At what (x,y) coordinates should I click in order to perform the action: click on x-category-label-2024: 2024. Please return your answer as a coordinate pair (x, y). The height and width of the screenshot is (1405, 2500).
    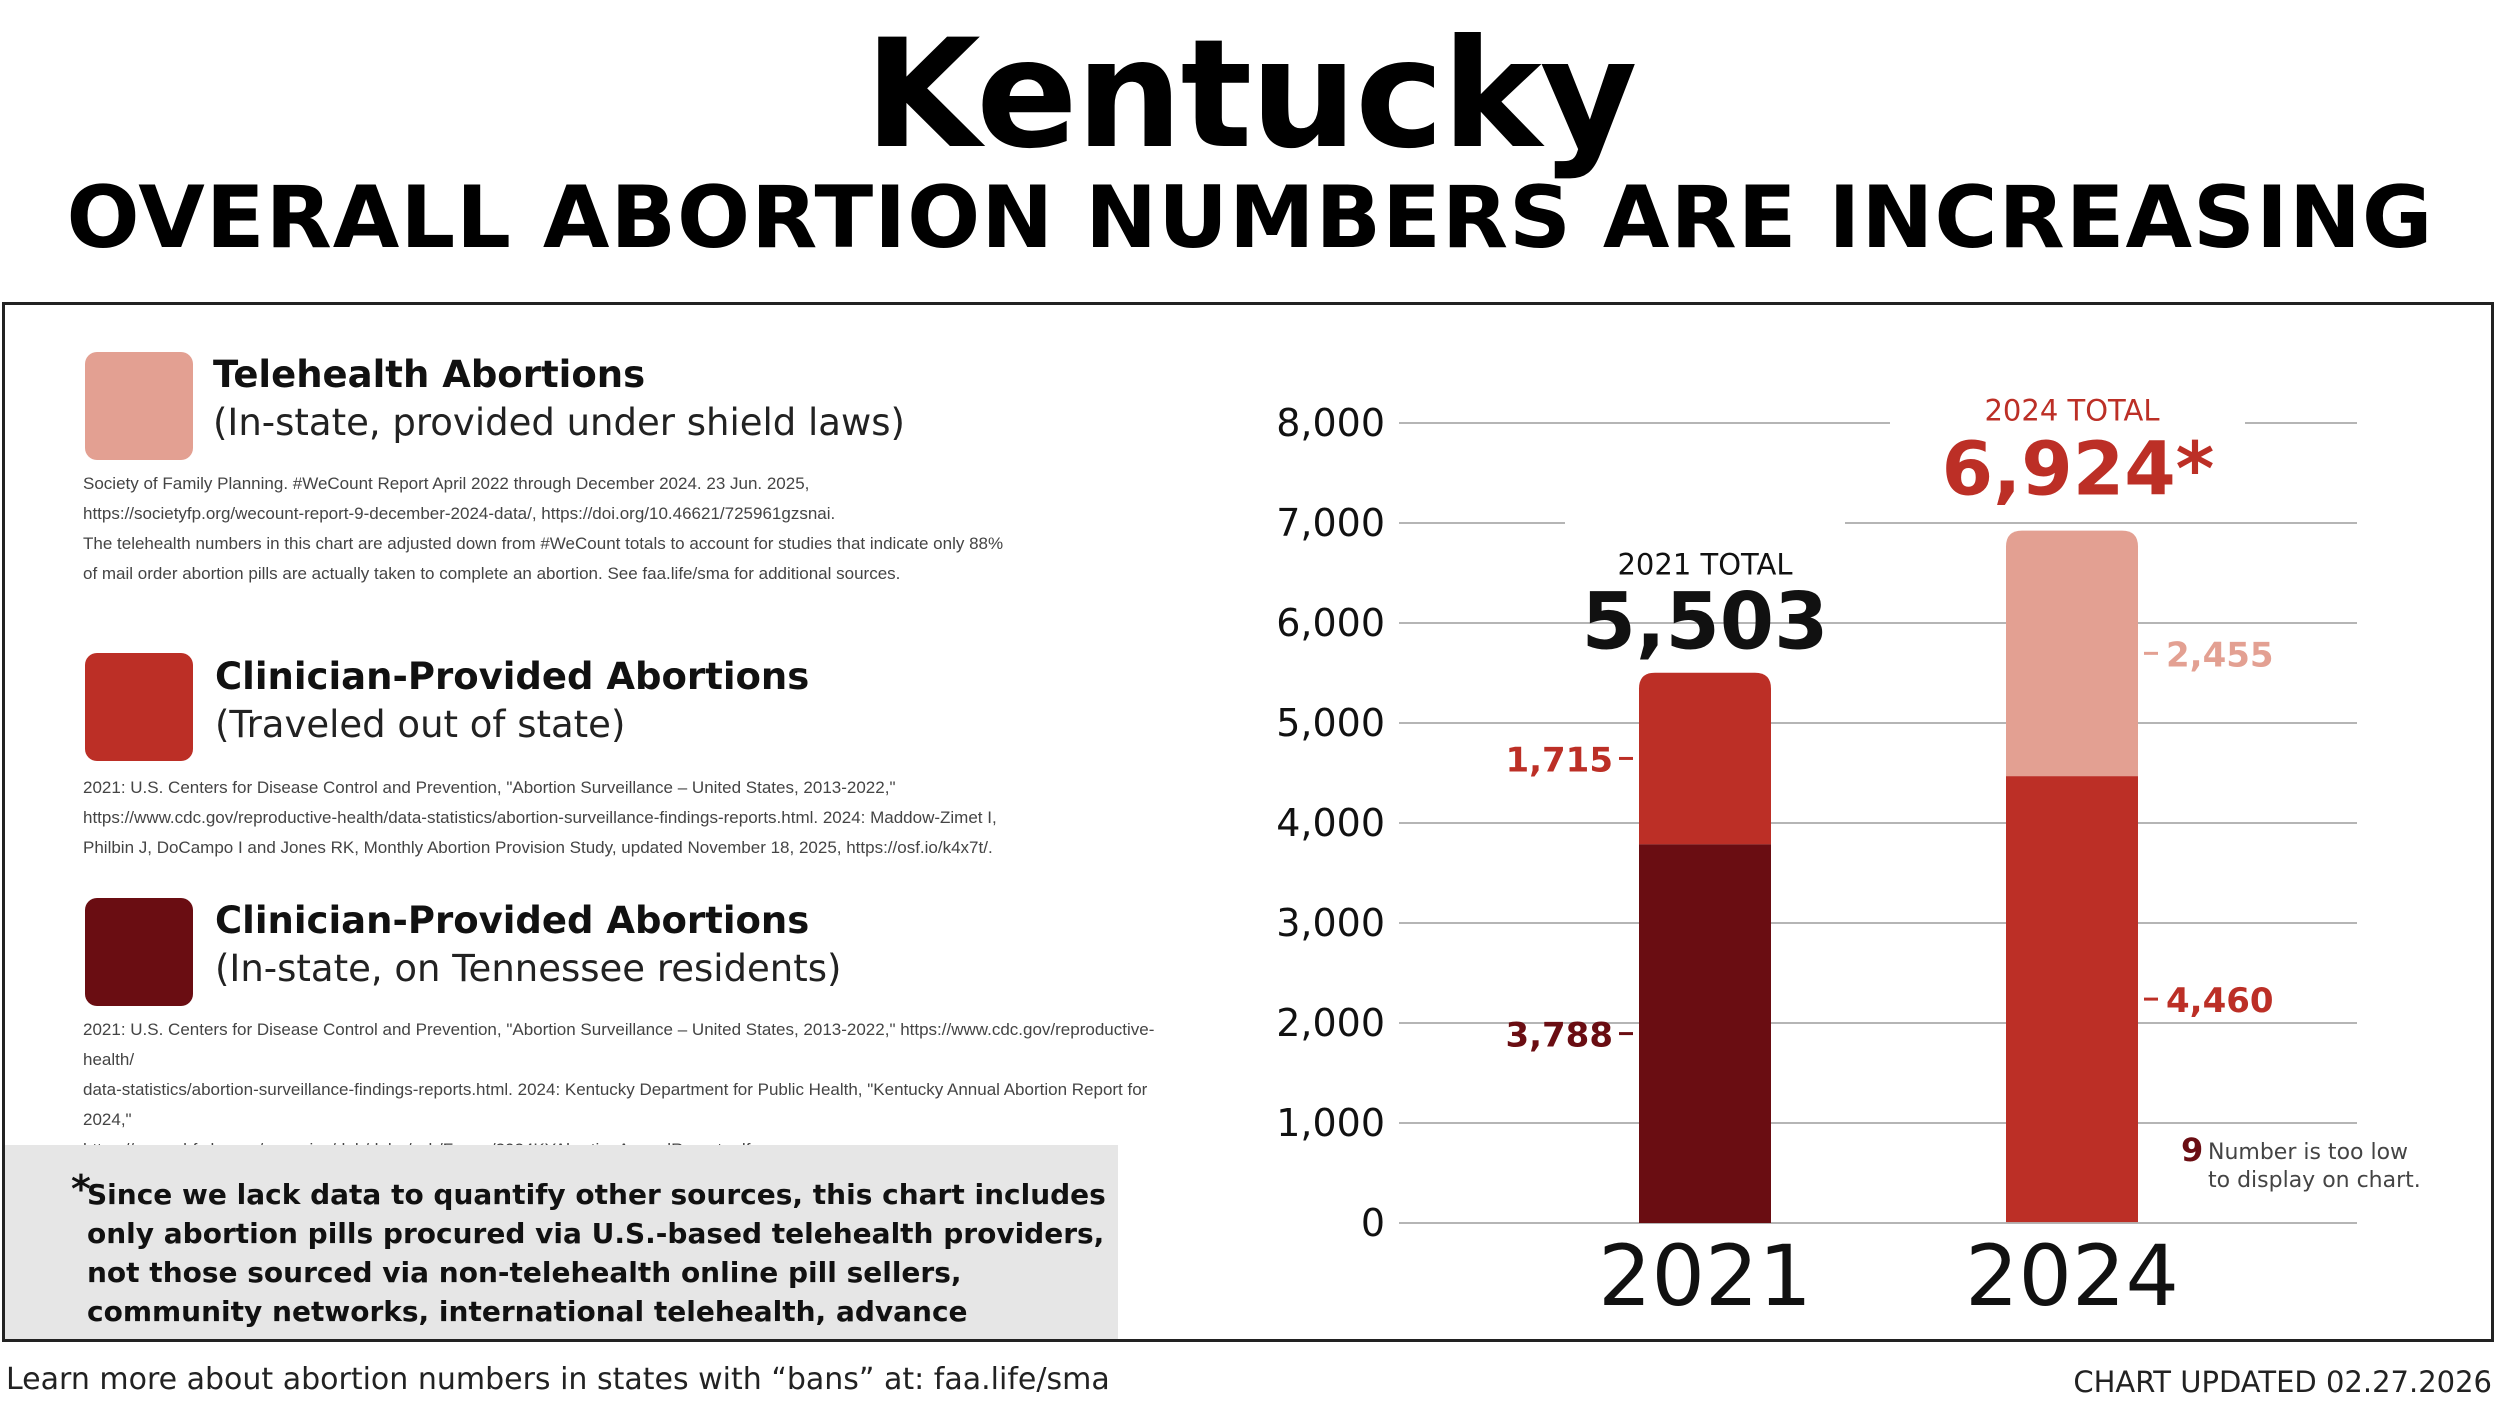
    Looking at the image, I should click on (2072, 1276).